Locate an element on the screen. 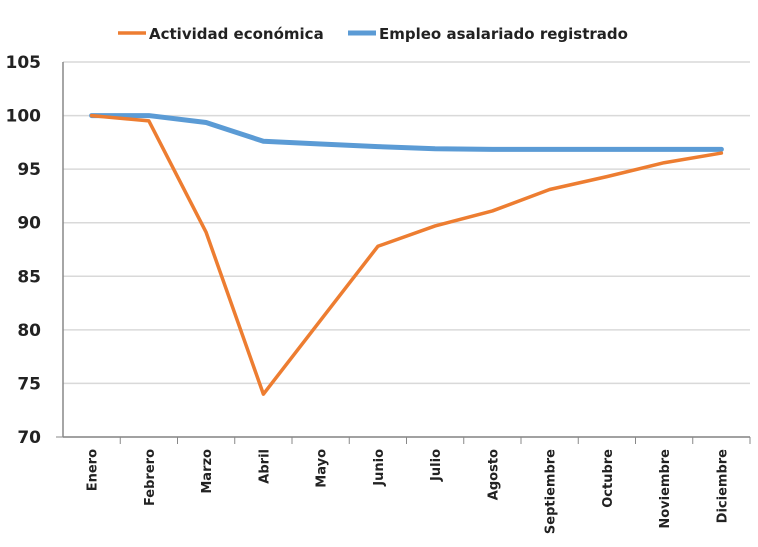  x-tick-label: Abril is located at coordinates (264, 466).